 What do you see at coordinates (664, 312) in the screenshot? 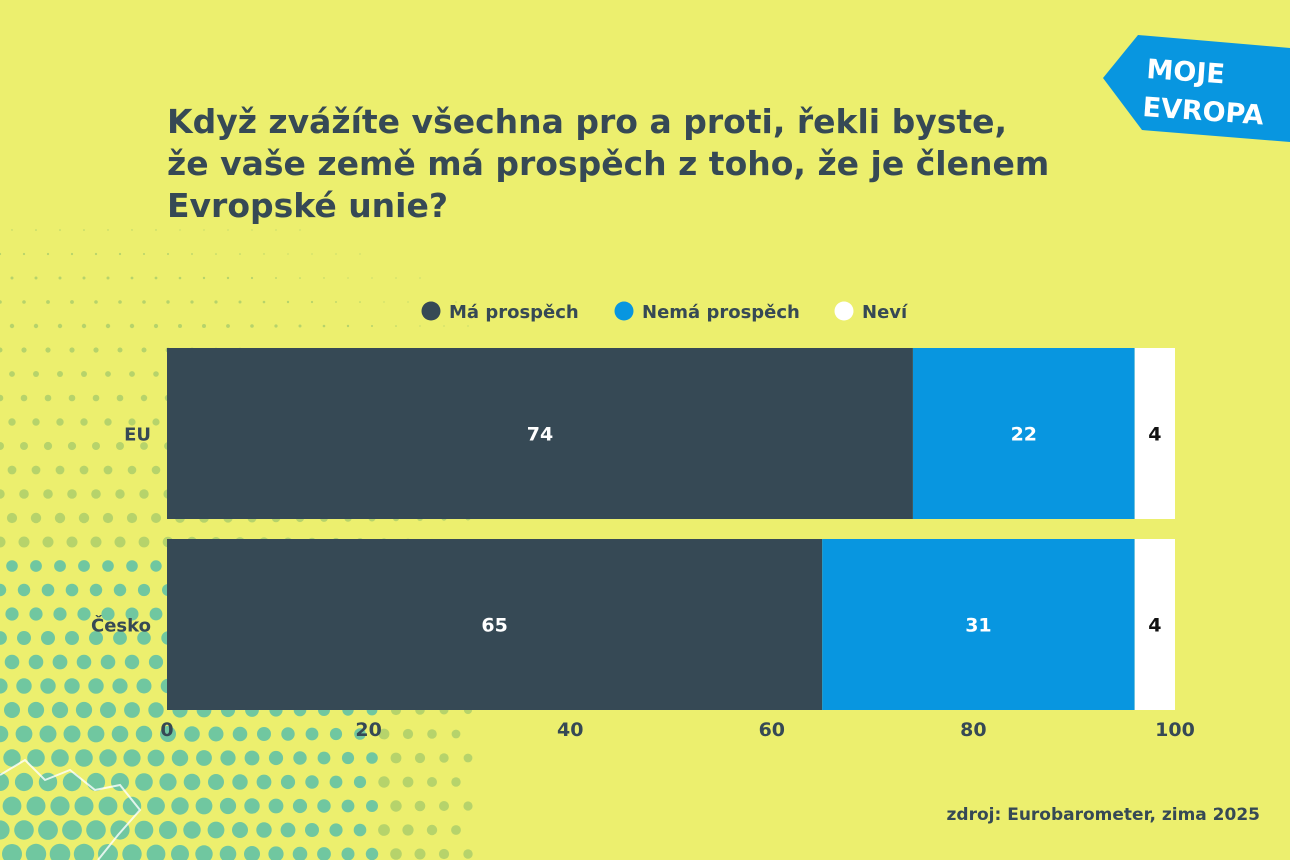
I see `chart-legend: Má prospěch Nemá prospěch Neví` at bounding box center [664, 312].